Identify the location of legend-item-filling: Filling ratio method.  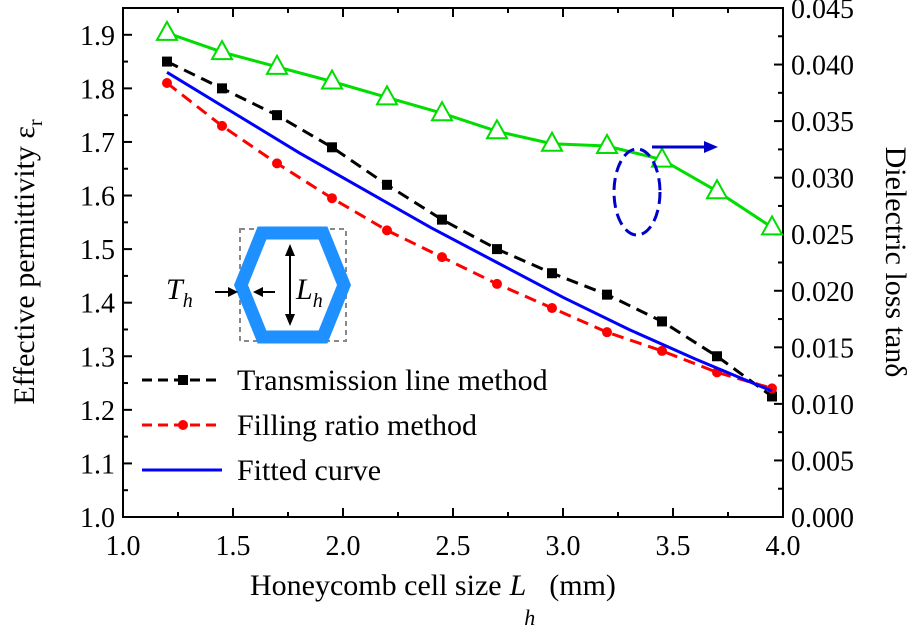
(309, 425).